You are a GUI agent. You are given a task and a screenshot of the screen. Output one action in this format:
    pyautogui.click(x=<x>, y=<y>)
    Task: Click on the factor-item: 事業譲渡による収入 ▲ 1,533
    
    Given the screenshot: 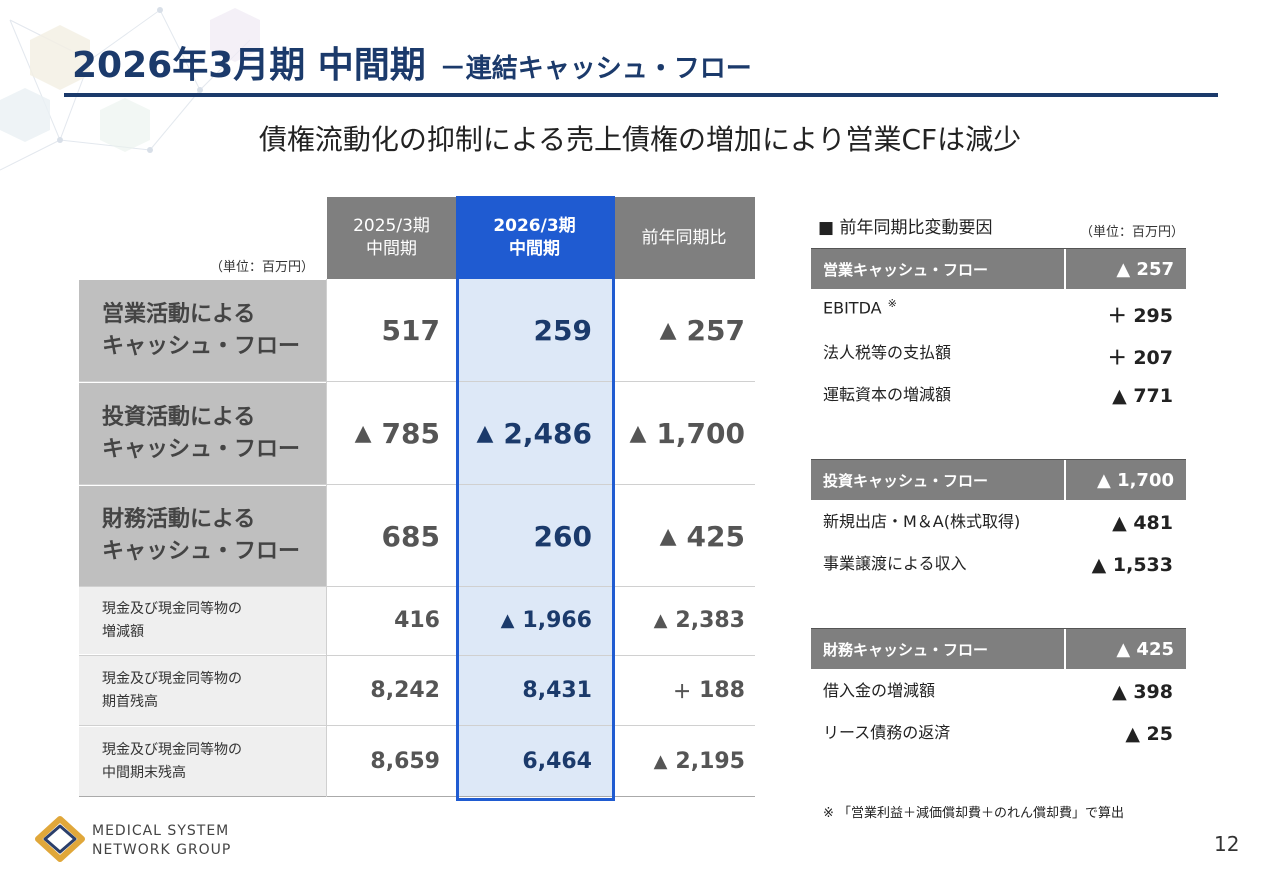 What is the action you would take?
    pyautogui.click(x=998, y=565)
    